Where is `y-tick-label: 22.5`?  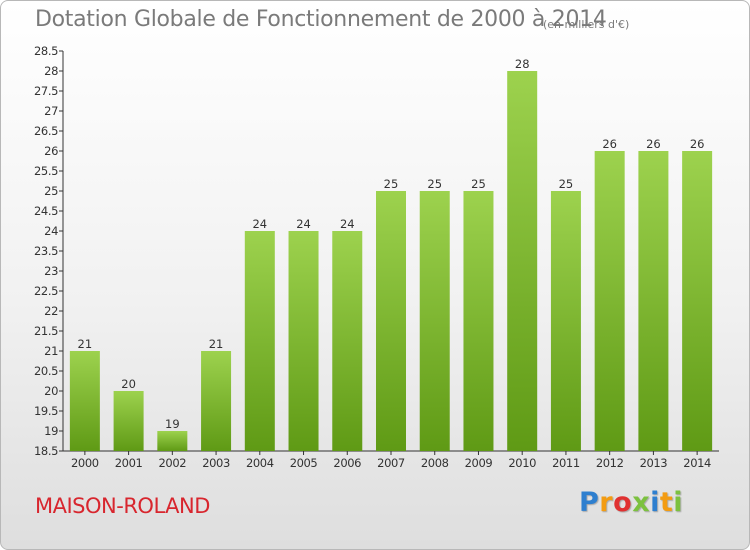 y-tick-label: 22.5 is located at coordinates (46, 291).